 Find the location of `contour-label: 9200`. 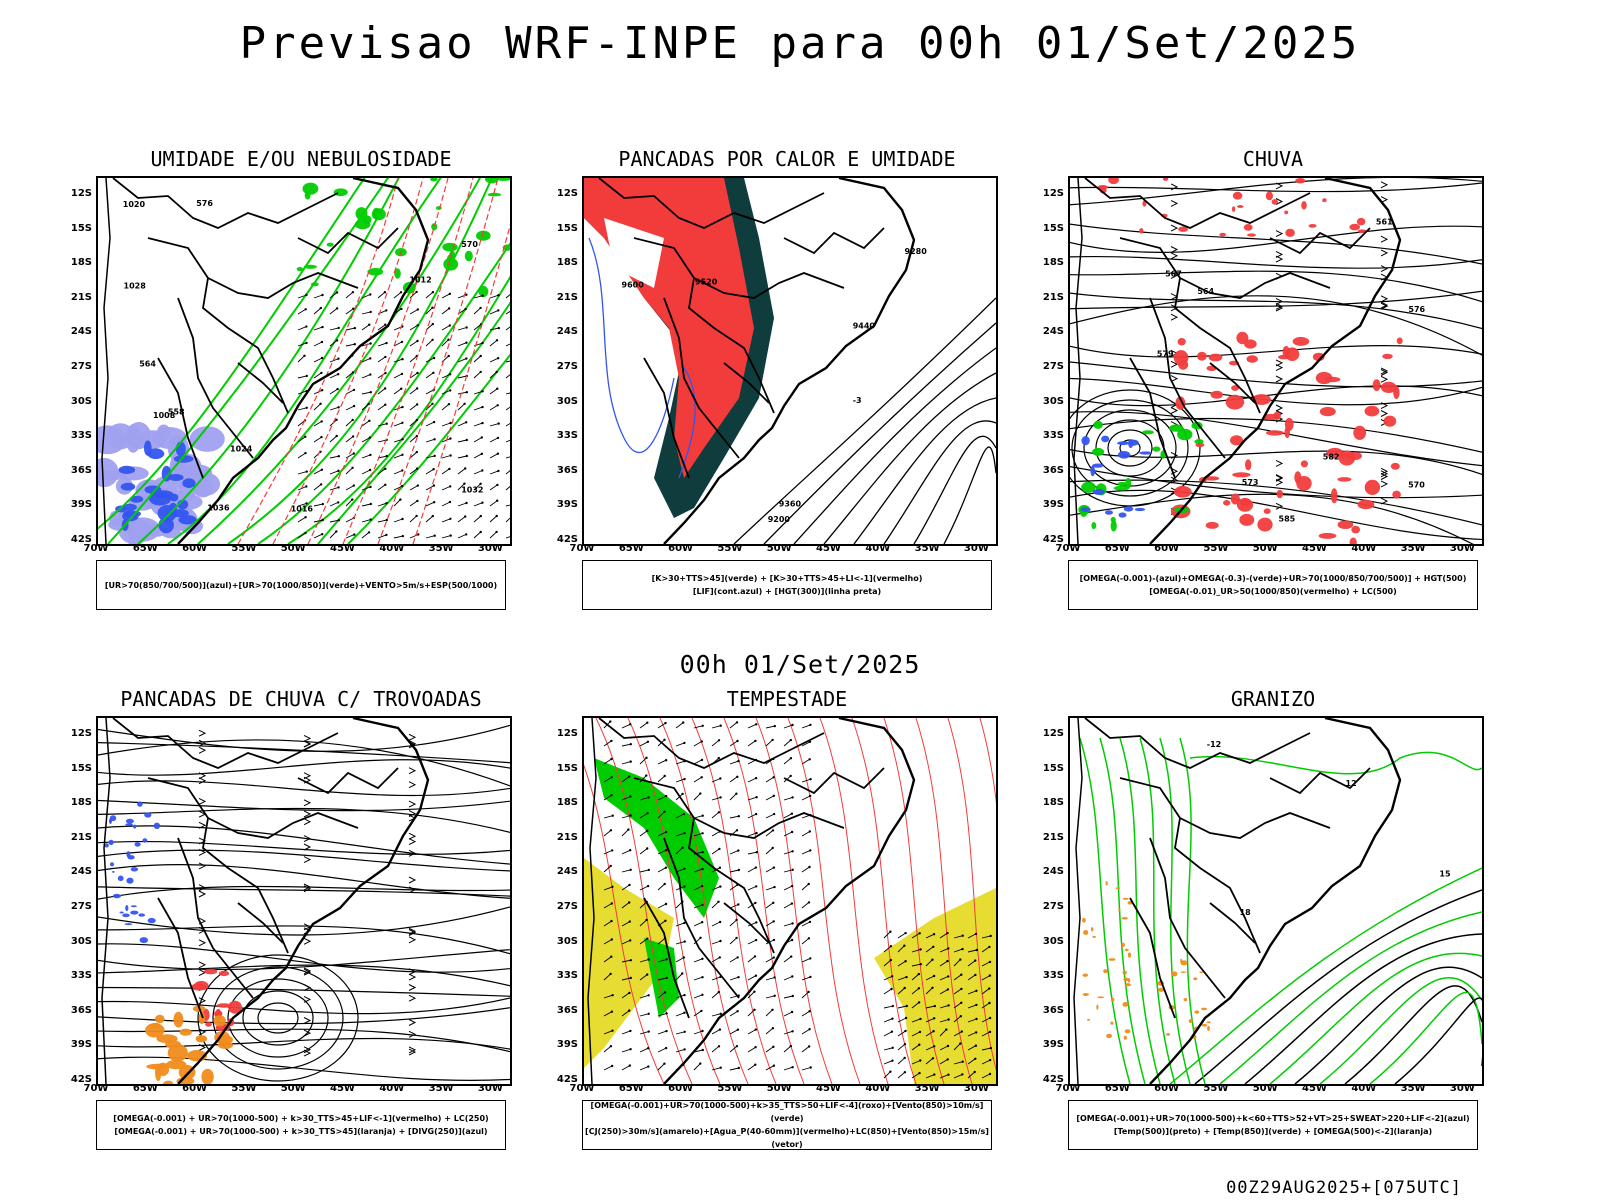

contour-label: 9200 is located at coordinates (779, 519).